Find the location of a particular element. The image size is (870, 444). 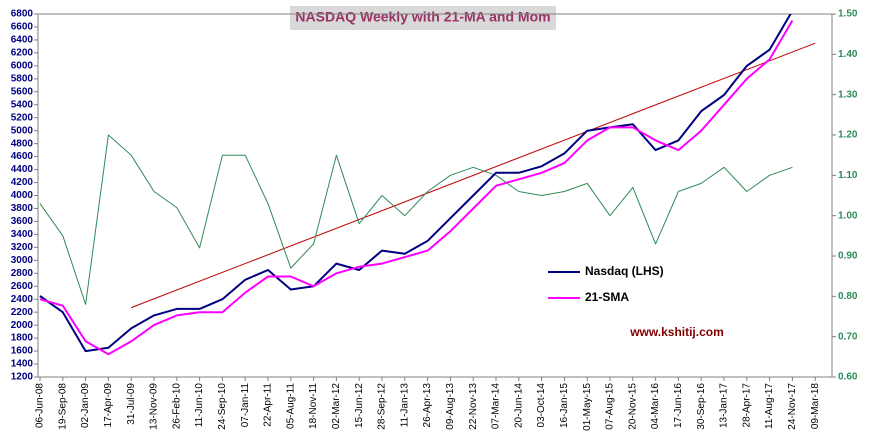

chart-title: NASDAQ Weekly with 21-MA and Mom is located at coordinates (422, 17).